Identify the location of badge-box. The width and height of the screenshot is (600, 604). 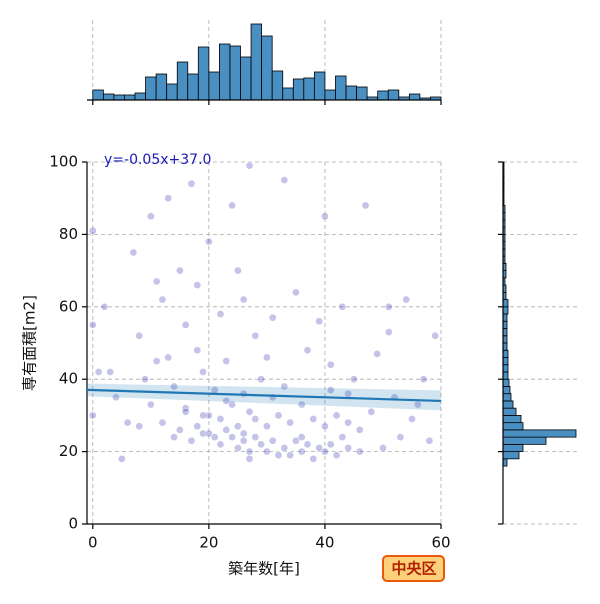
(413, 568).